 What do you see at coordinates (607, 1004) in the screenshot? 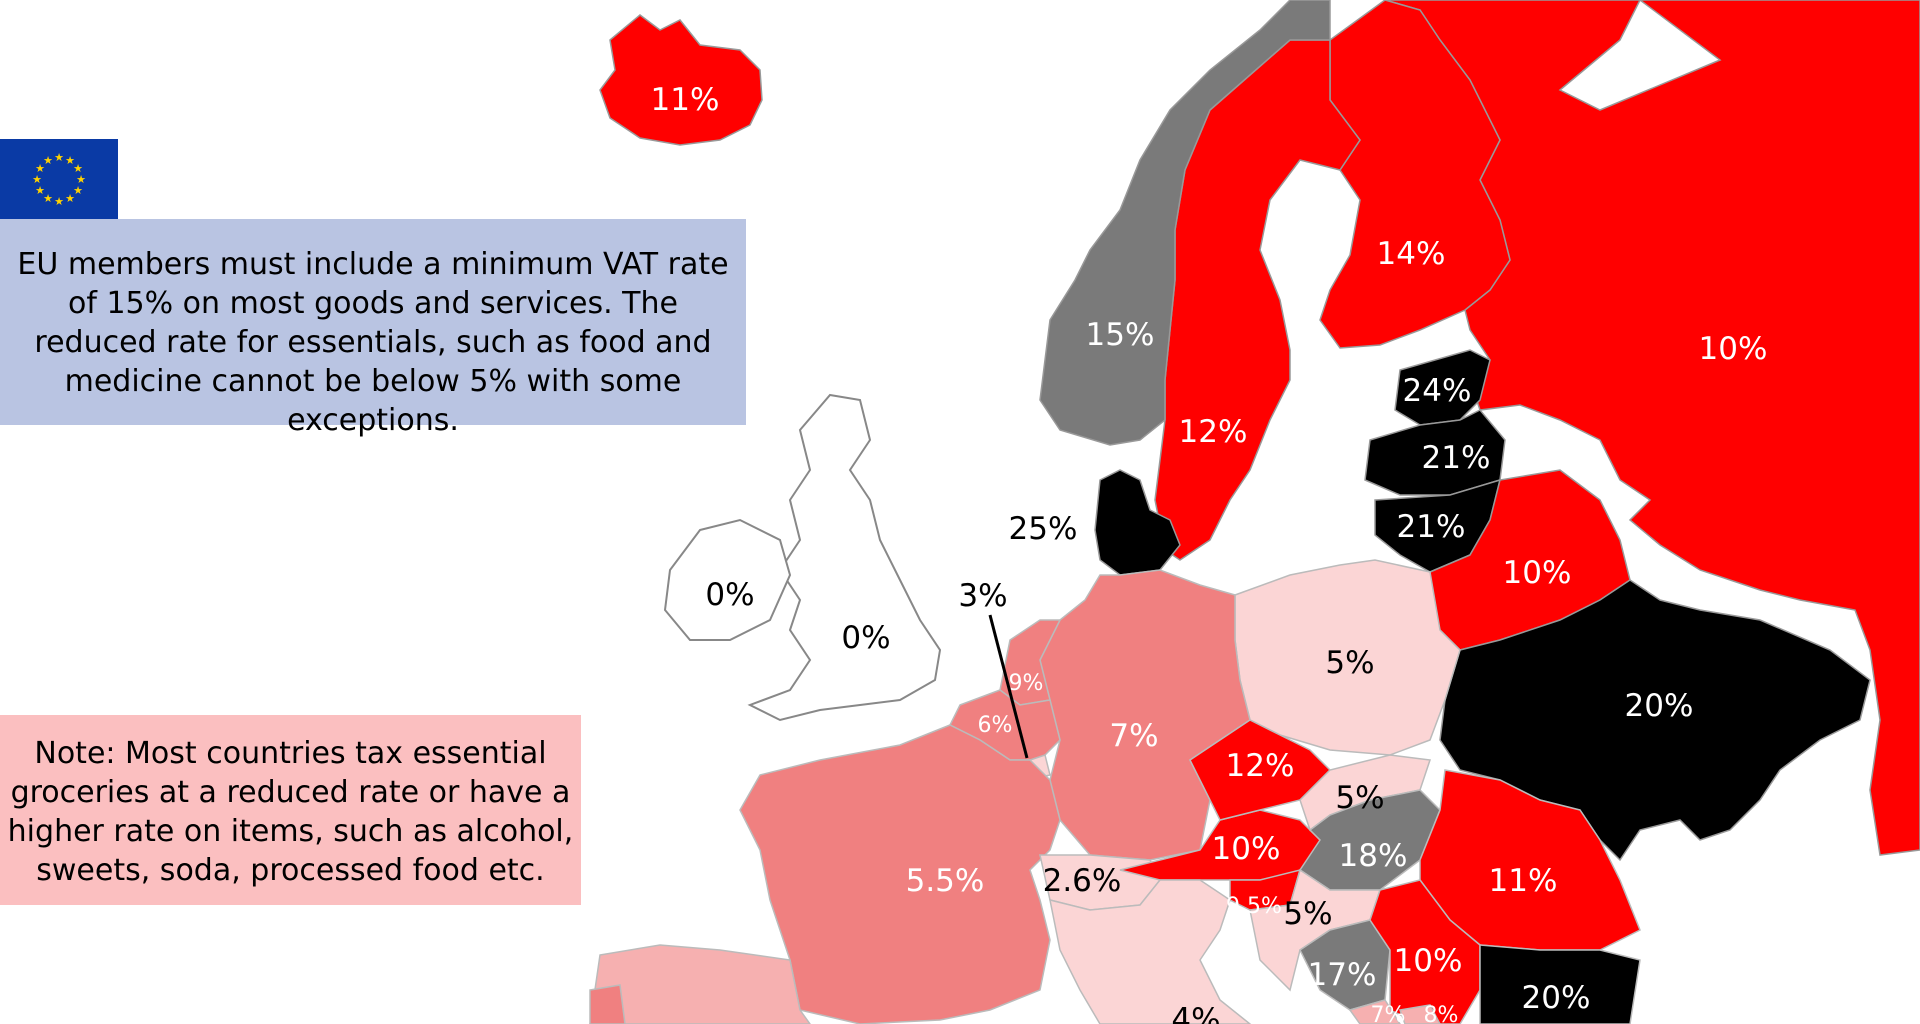
I see `region-portugal` at bounding box center [607, 1004].